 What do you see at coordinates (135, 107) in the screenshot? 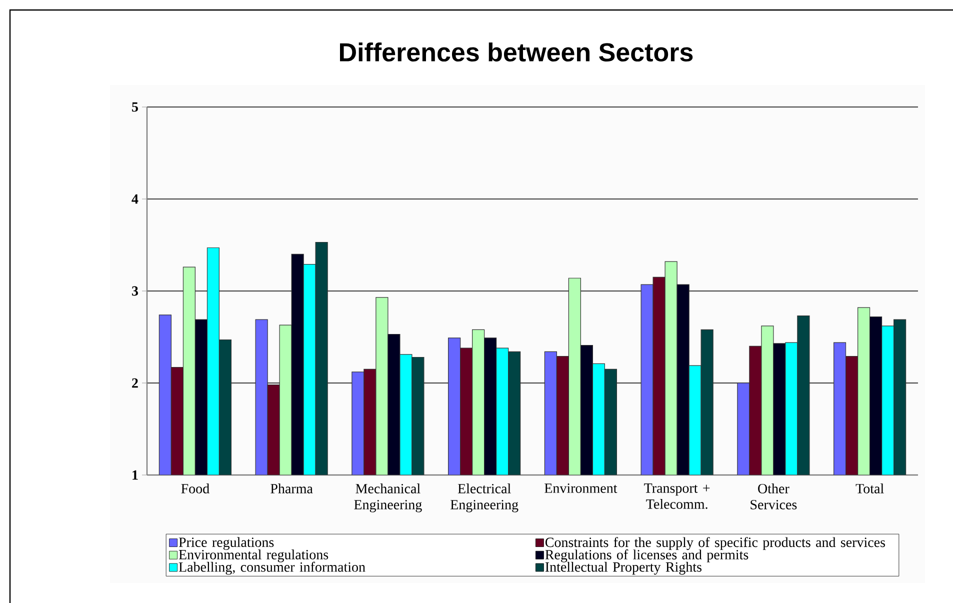
I see `y-tick-label: 5` at bounding box center [135, 107].